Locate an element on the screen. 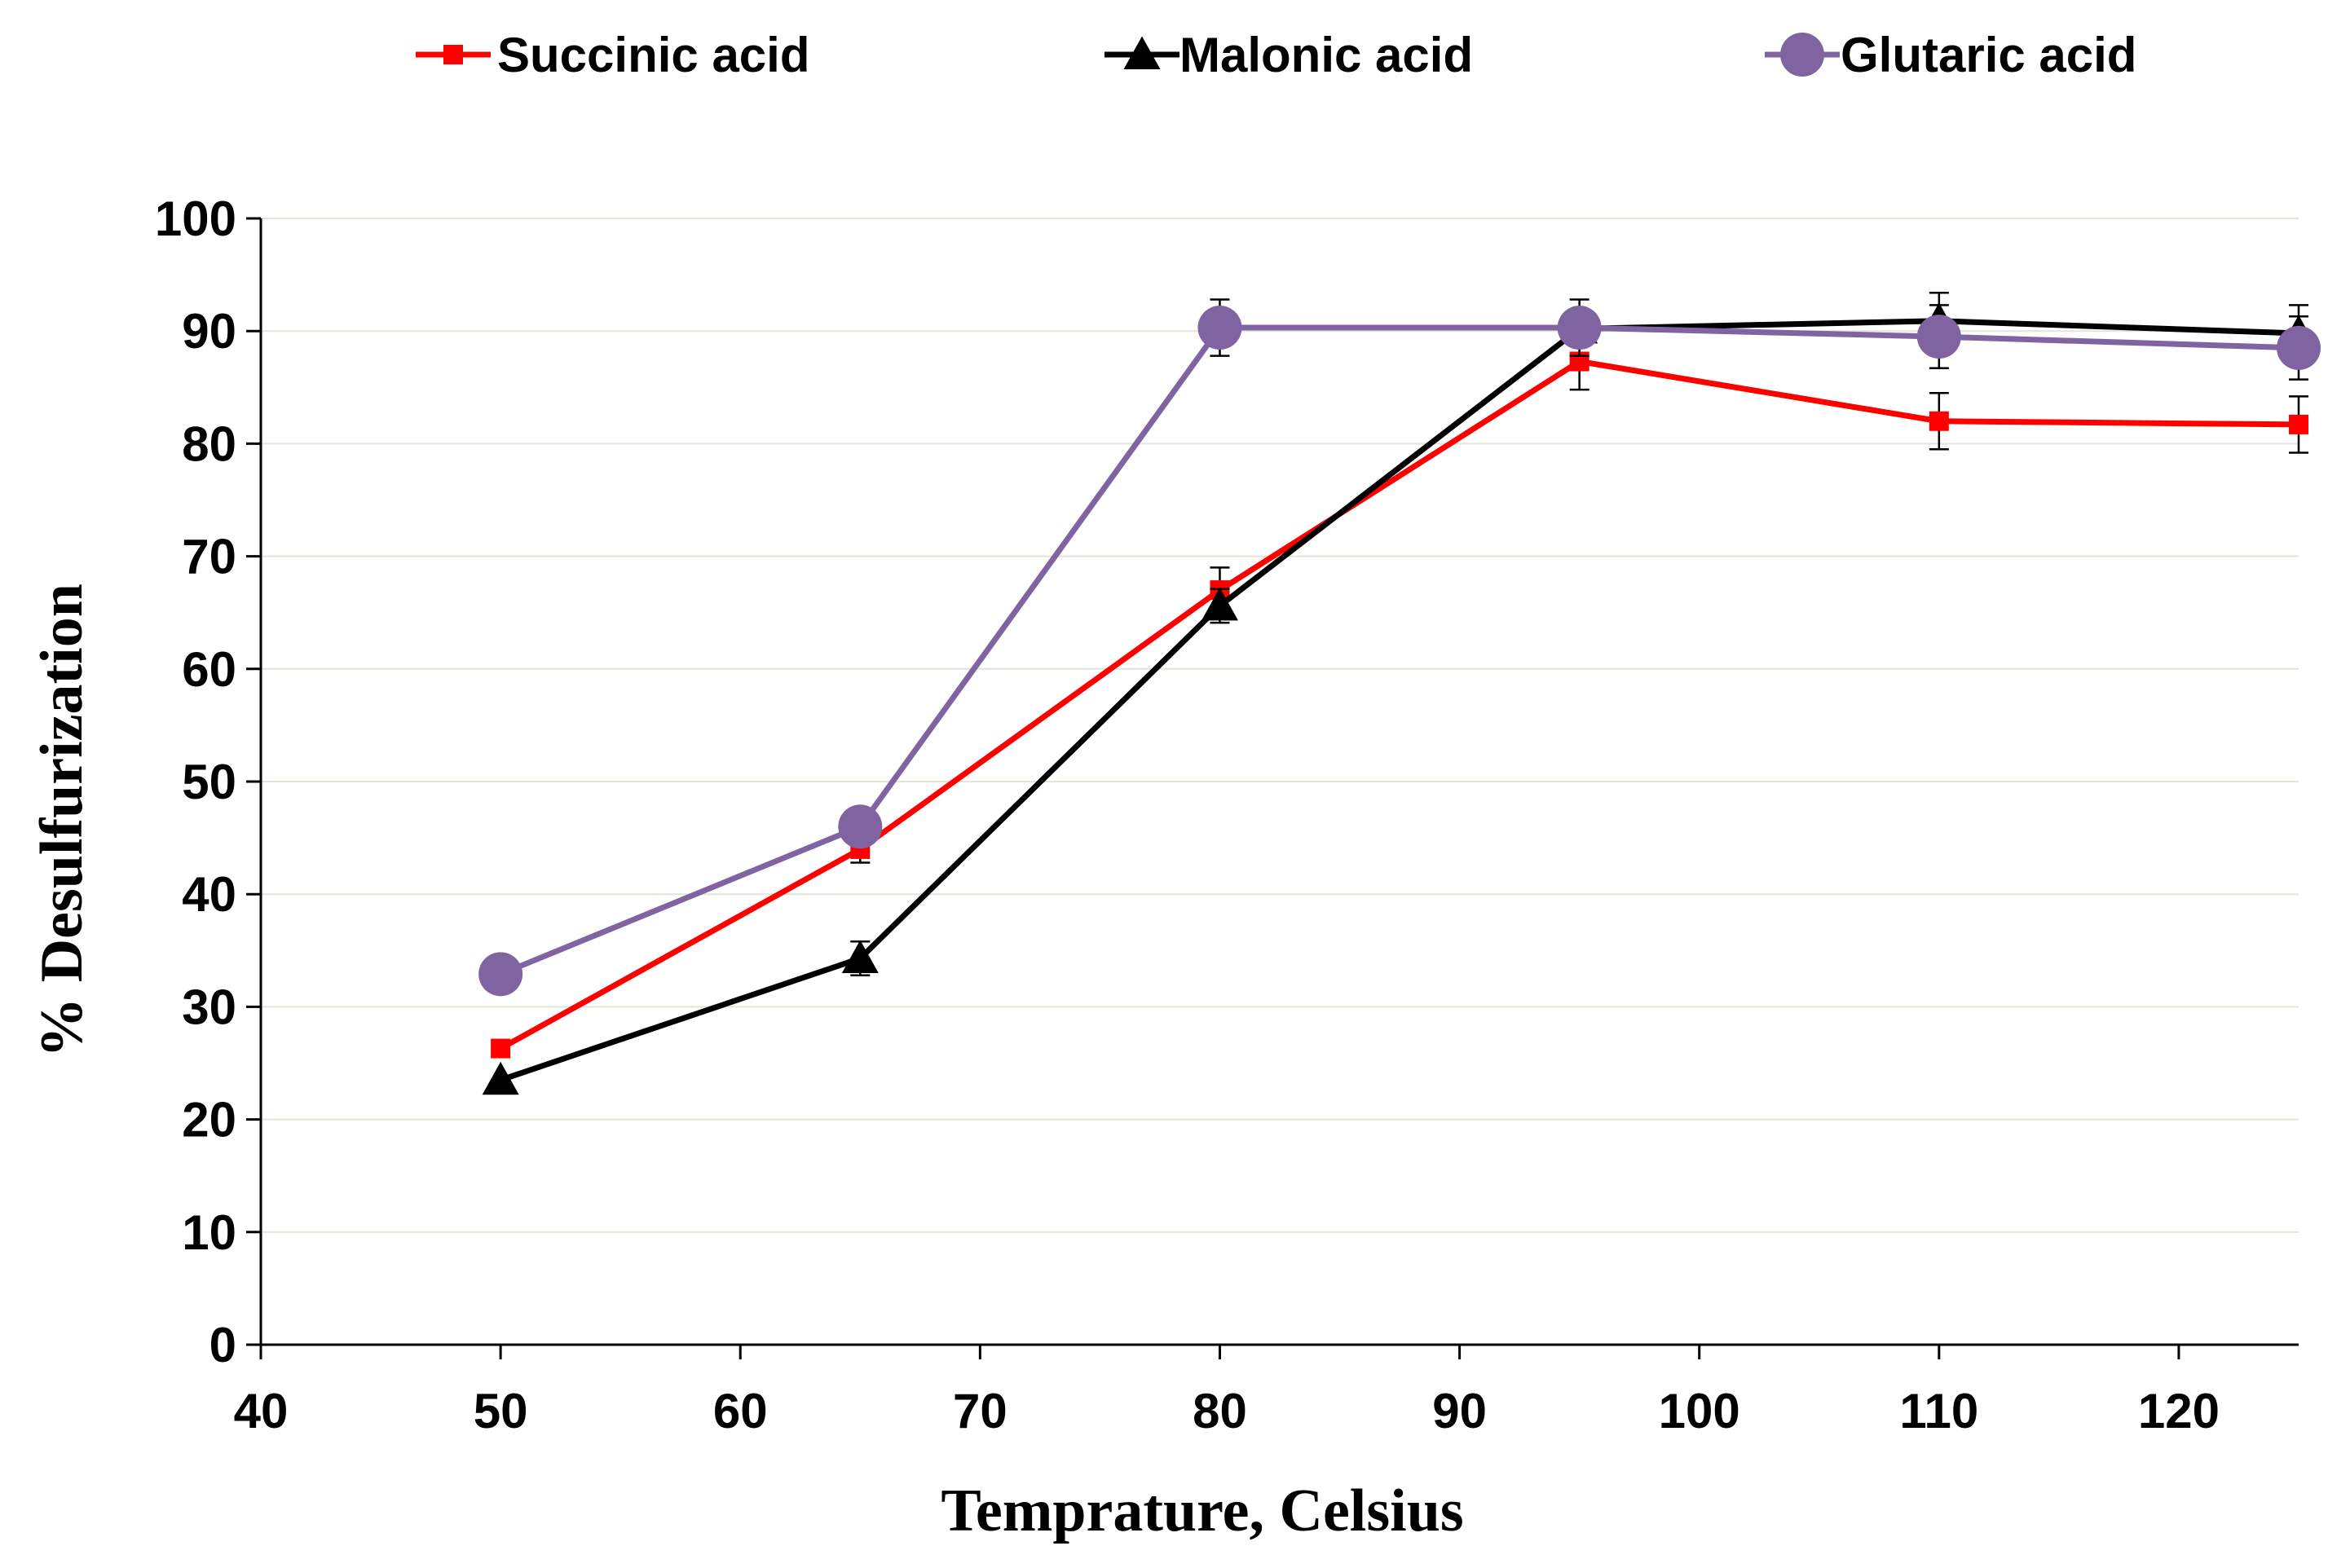 Image resolution: width=2328 pixels, height=1568 pixels. y-tick-label-90: 90 is located at coordinates (209, 331).